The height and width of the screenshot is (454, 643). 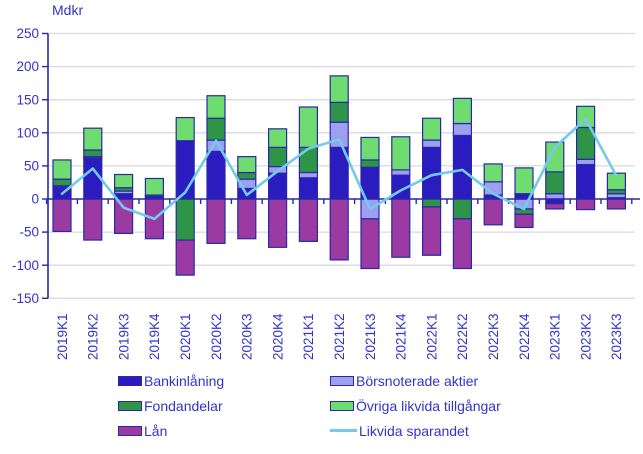 What do you see at coordinates (123, 336) in the screenshot?
I see `x-axis-label: 2019K3` at bounding box center [123, 336].